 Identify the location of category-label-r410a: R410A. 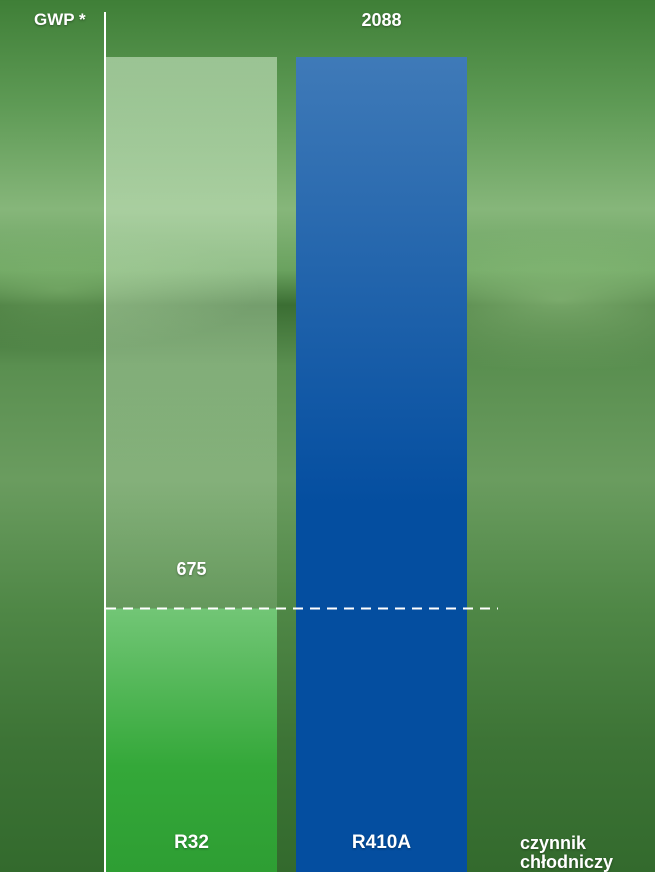
(381, 842).